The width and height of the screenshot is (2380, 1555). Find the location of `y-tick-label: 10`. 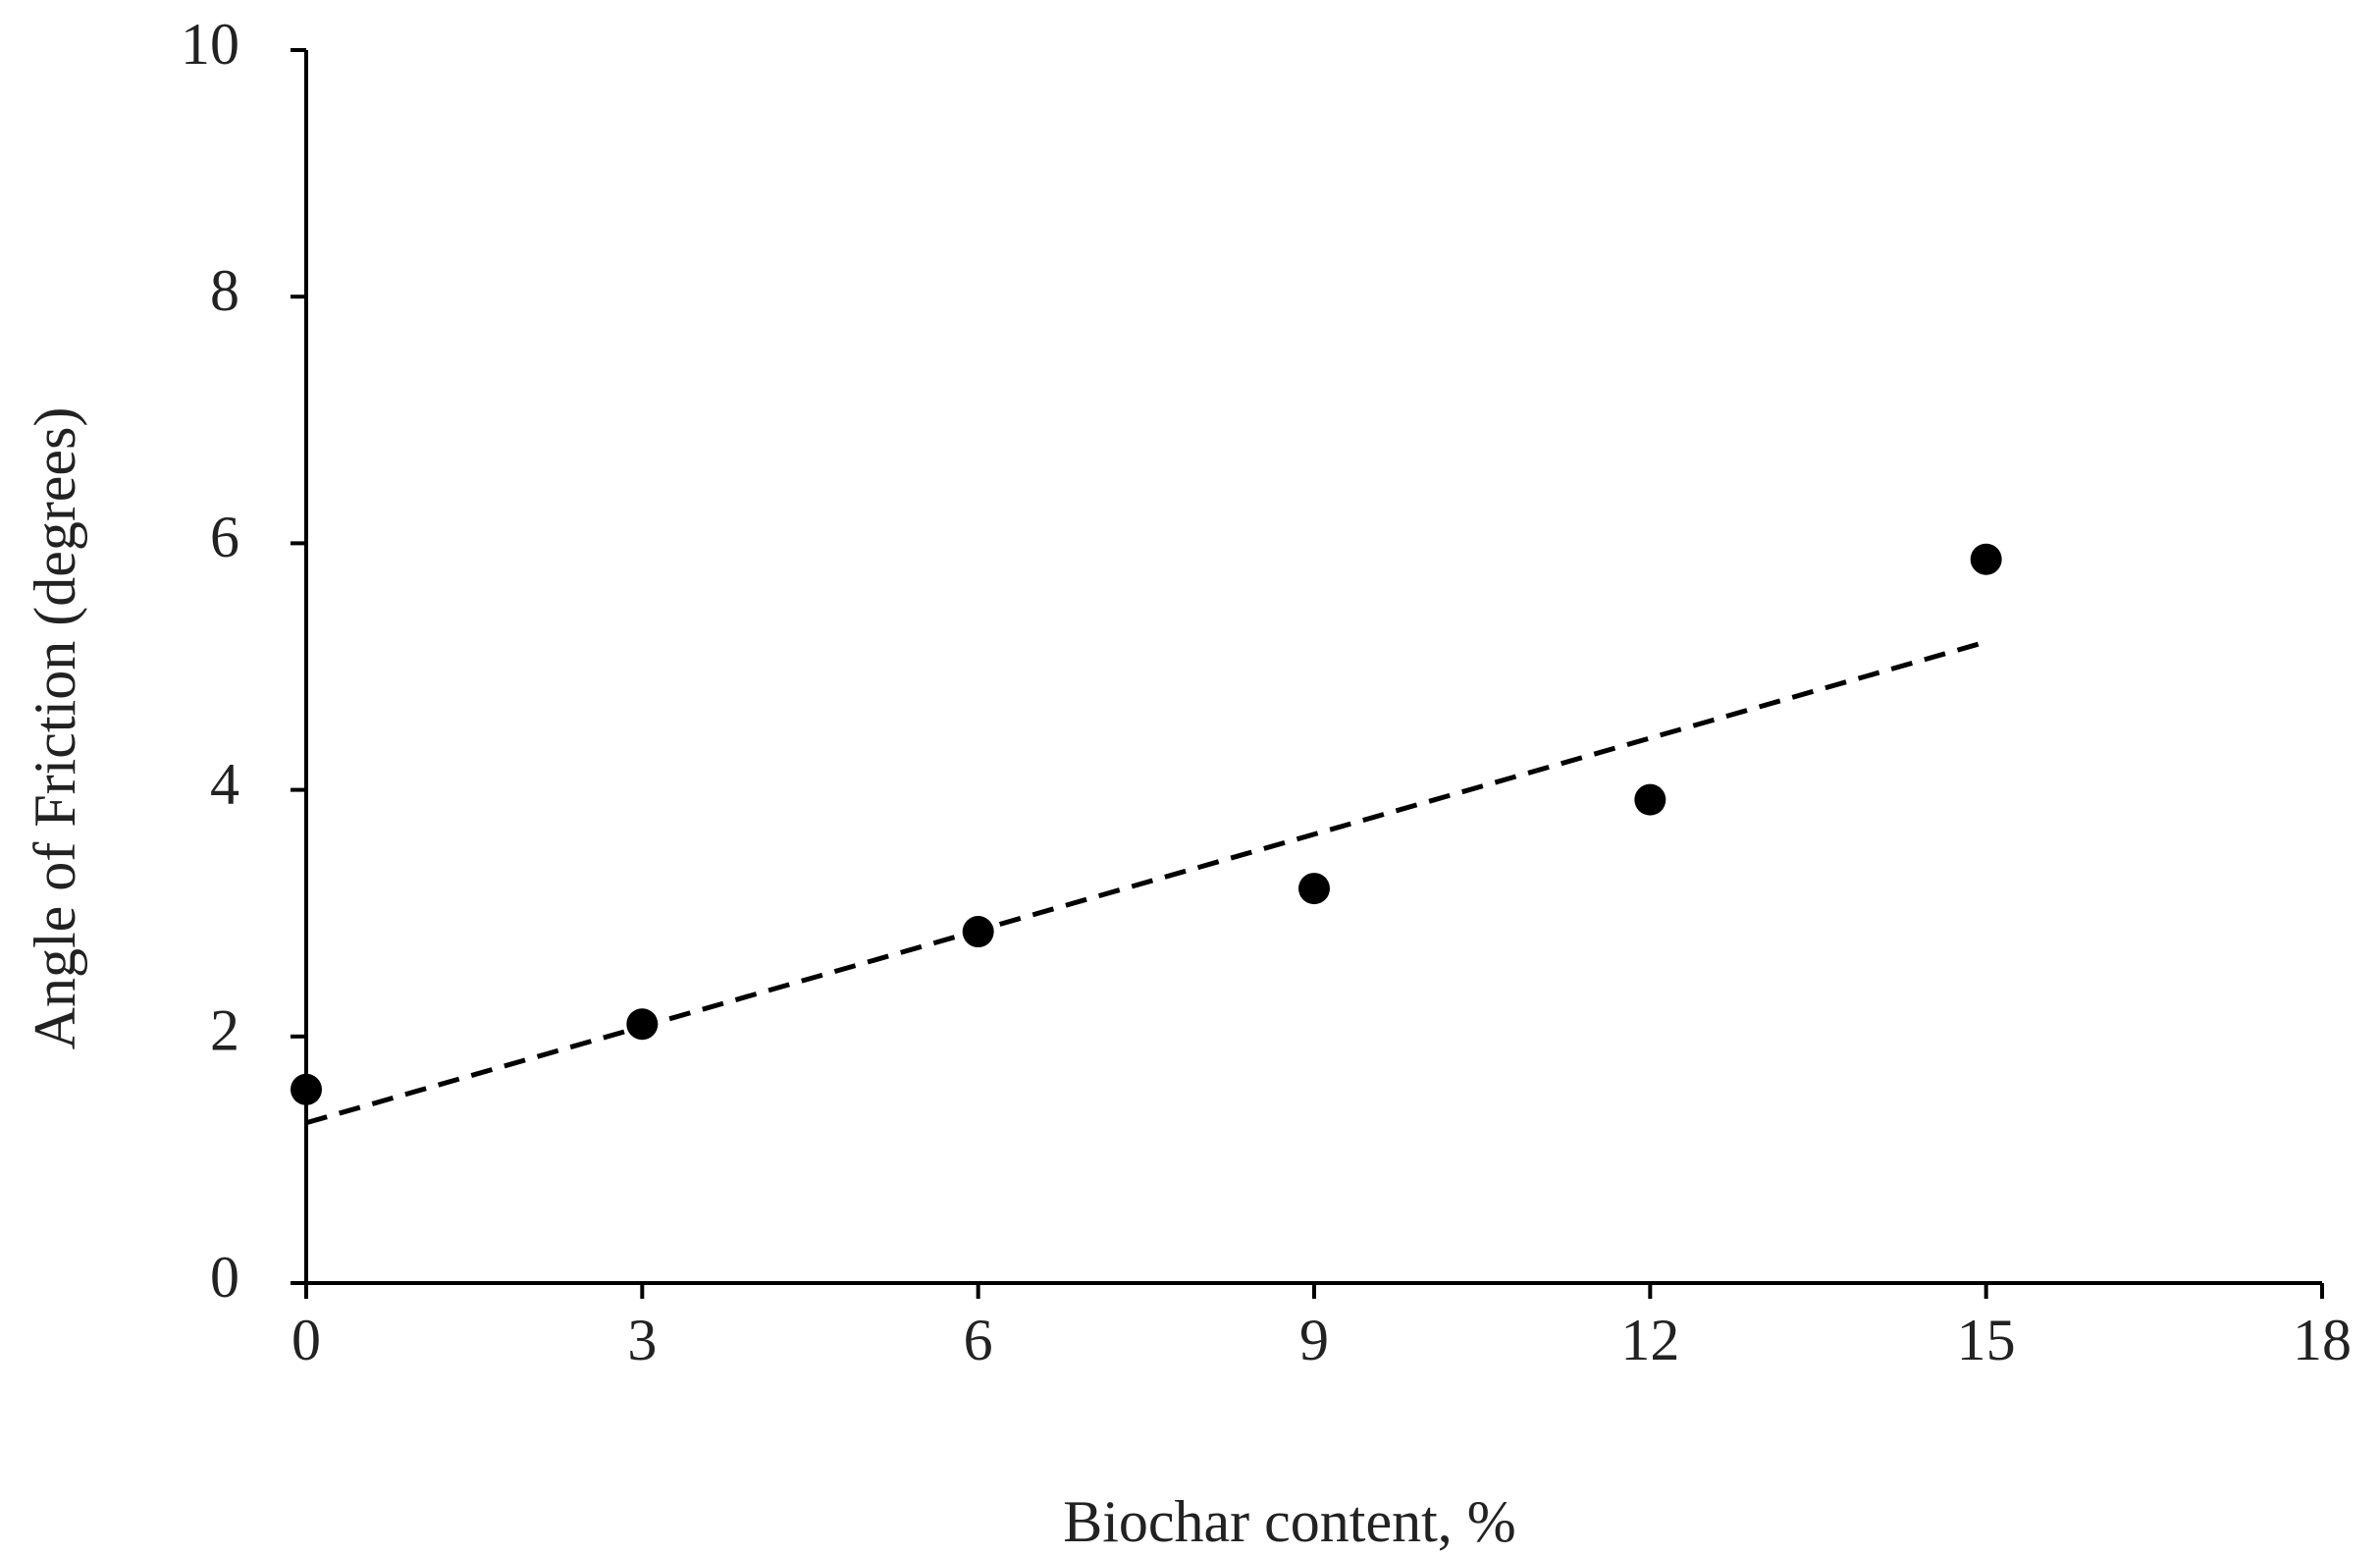

y-tick-label: 10 is located at coordinates (210, 45).